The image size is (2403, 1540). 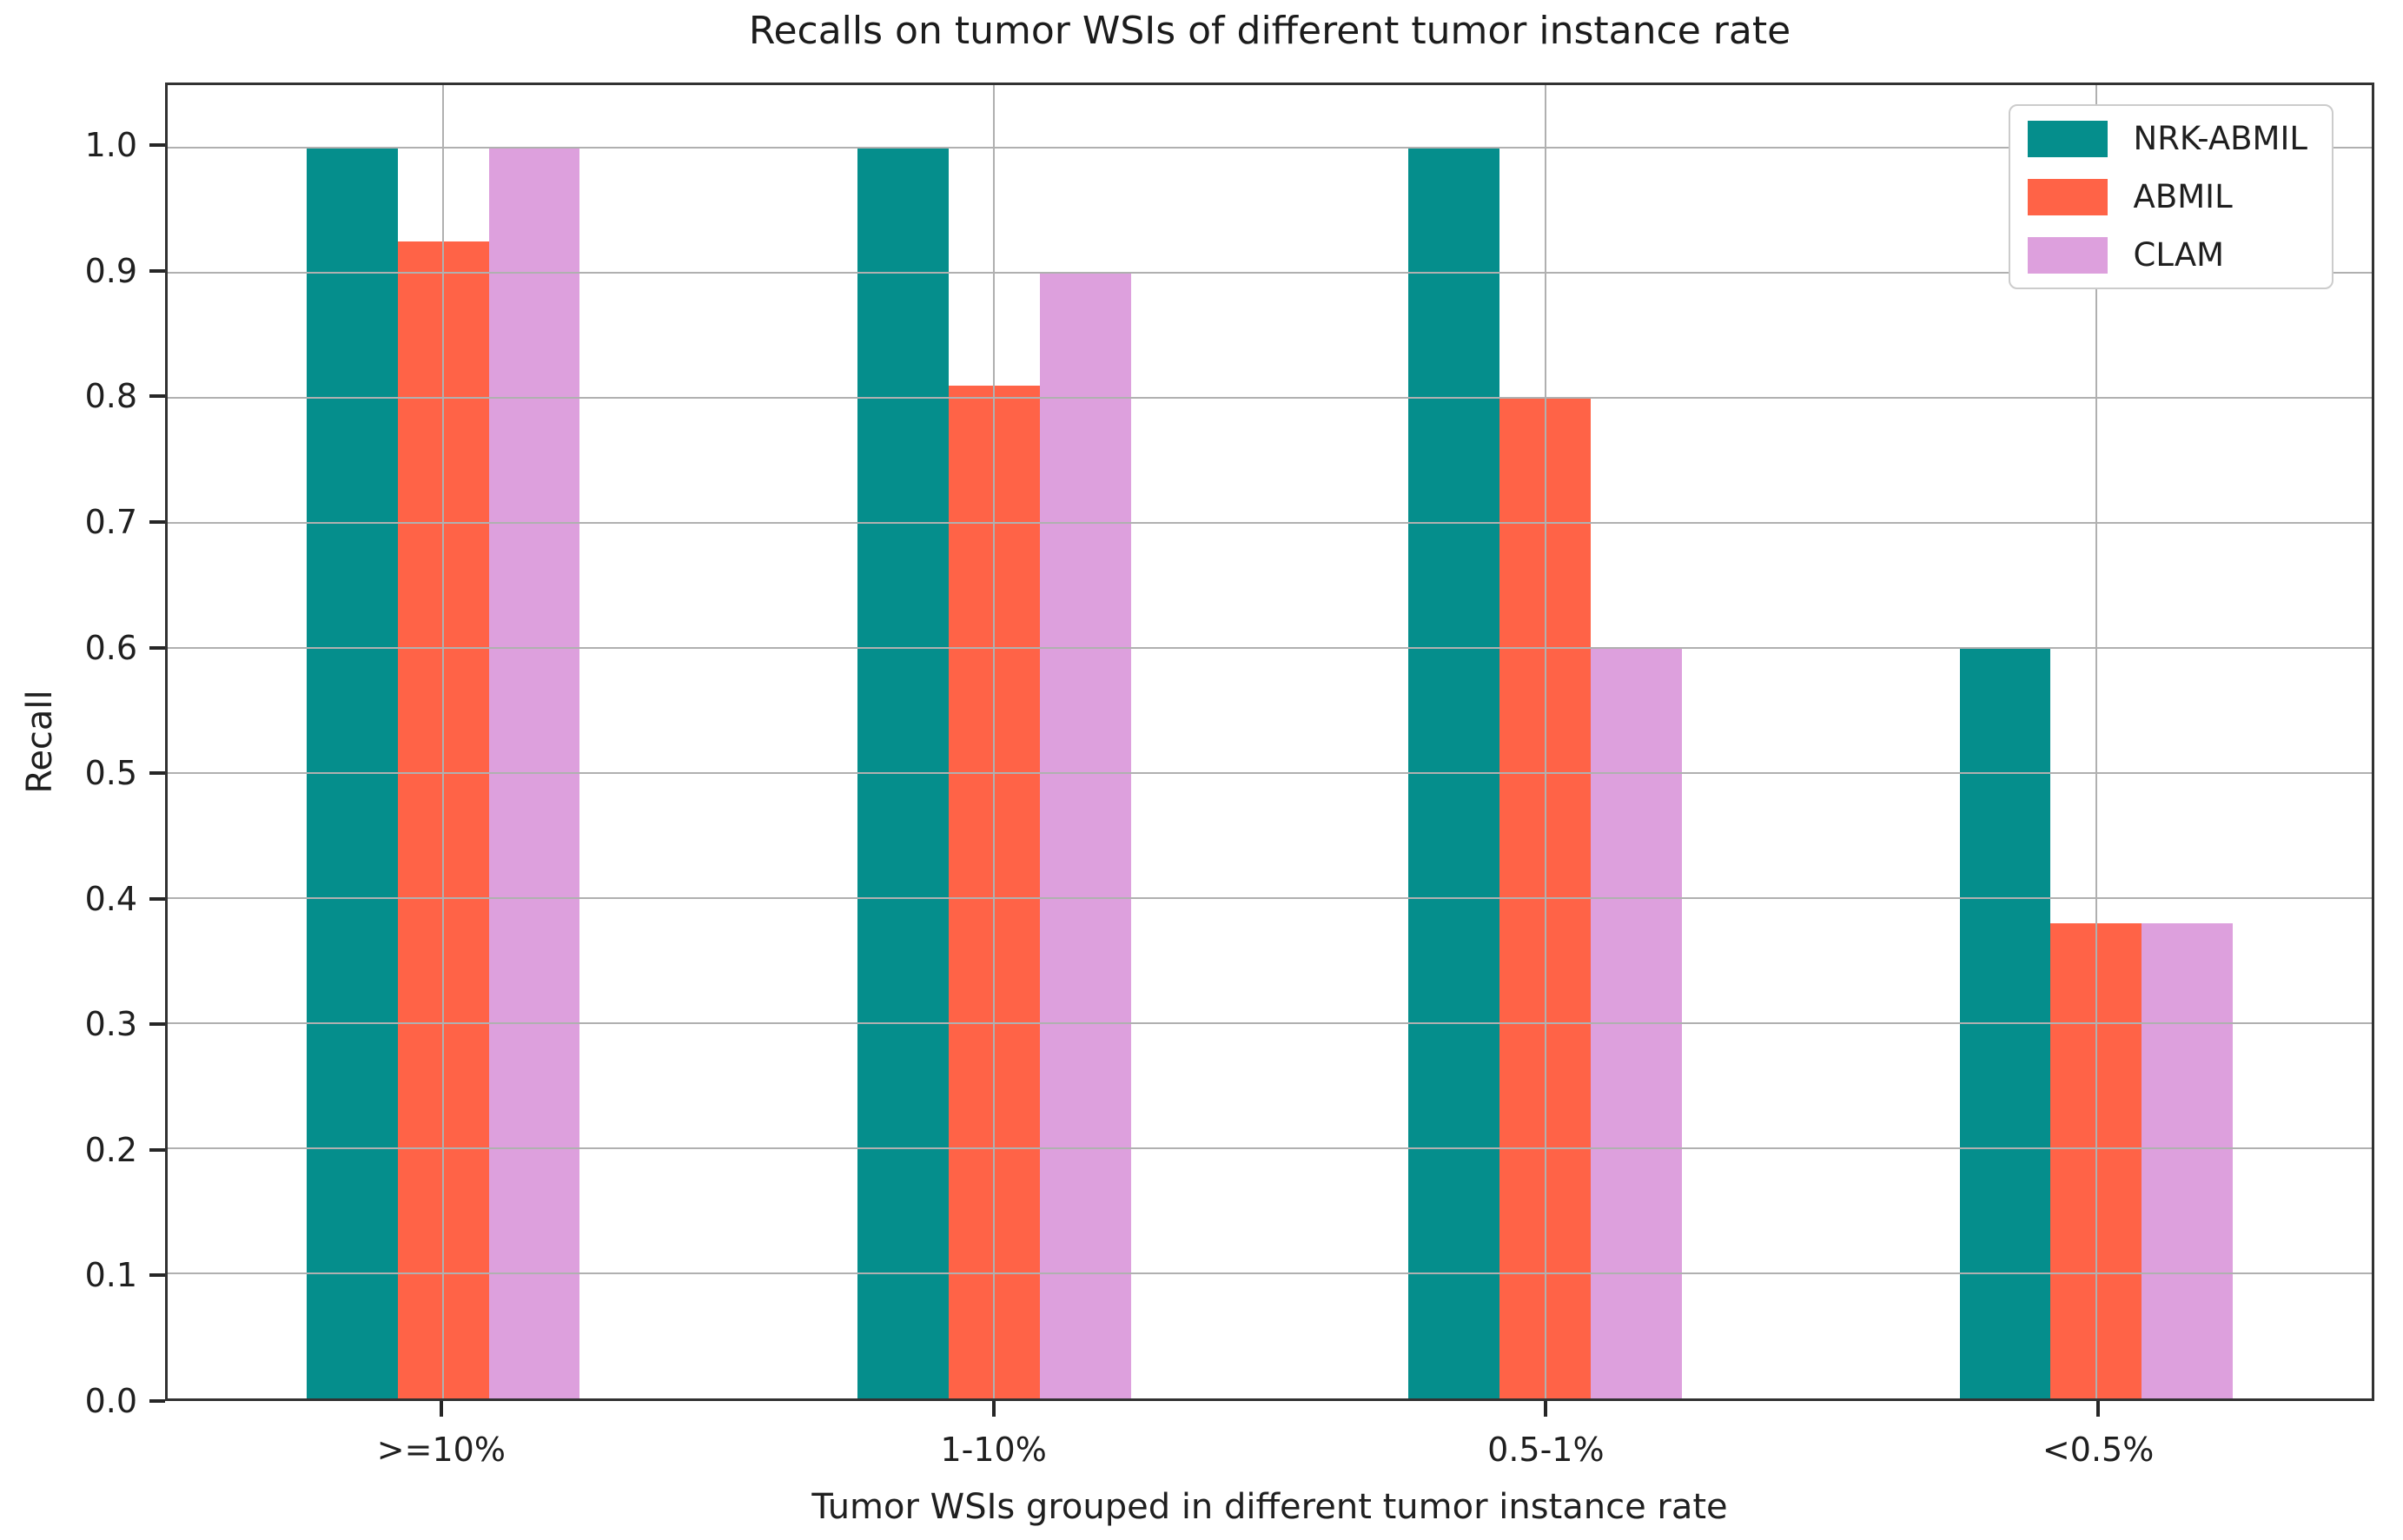 What do you see at coordinates (82, 750) in the screenshot?
I see `y-axis: 0.0 0.1 0.2 0.3 0.4 0.5 0.6 0.7 0.8 0.9 1.0` at bounding box center [82, 750].